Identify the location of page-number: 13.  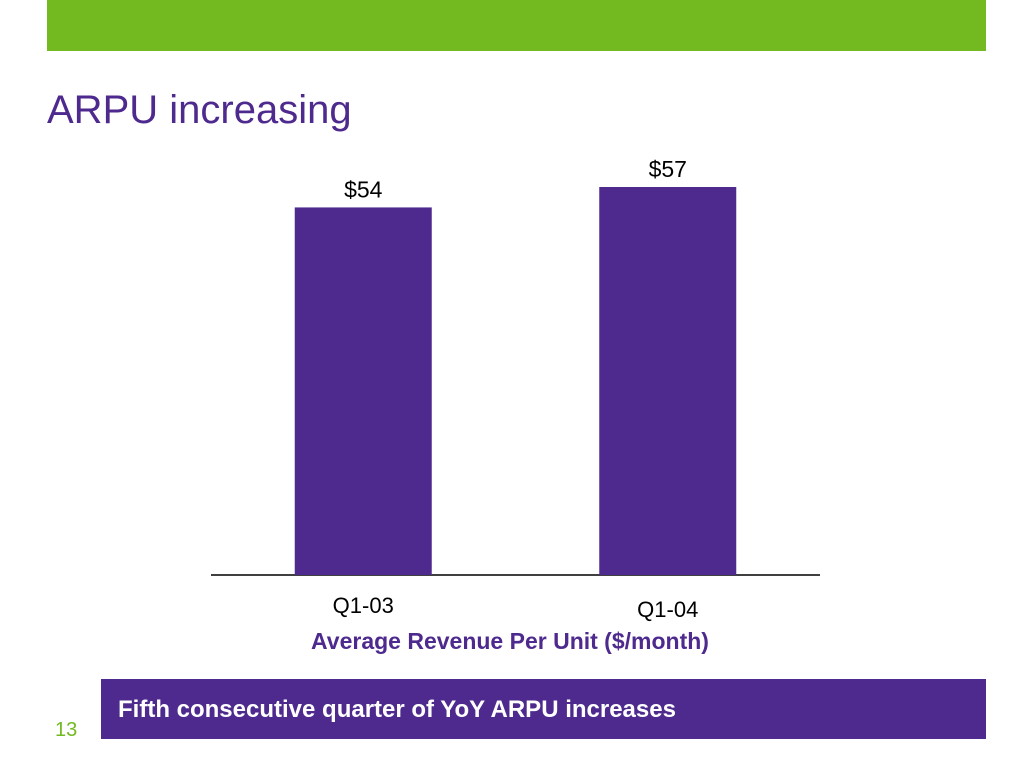
(66, 730).